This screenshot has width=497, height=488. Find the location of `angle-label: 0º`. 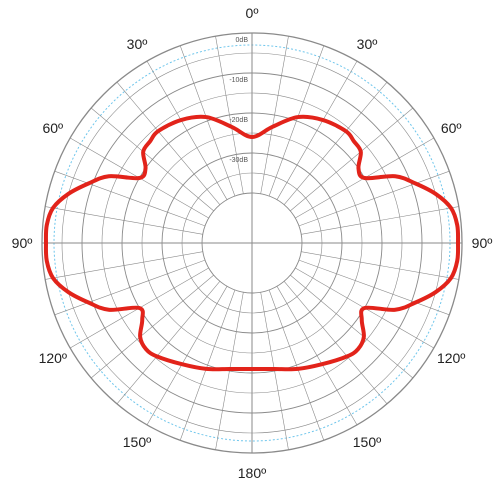

angle-label: 0º is located at coordinates (252, 13).